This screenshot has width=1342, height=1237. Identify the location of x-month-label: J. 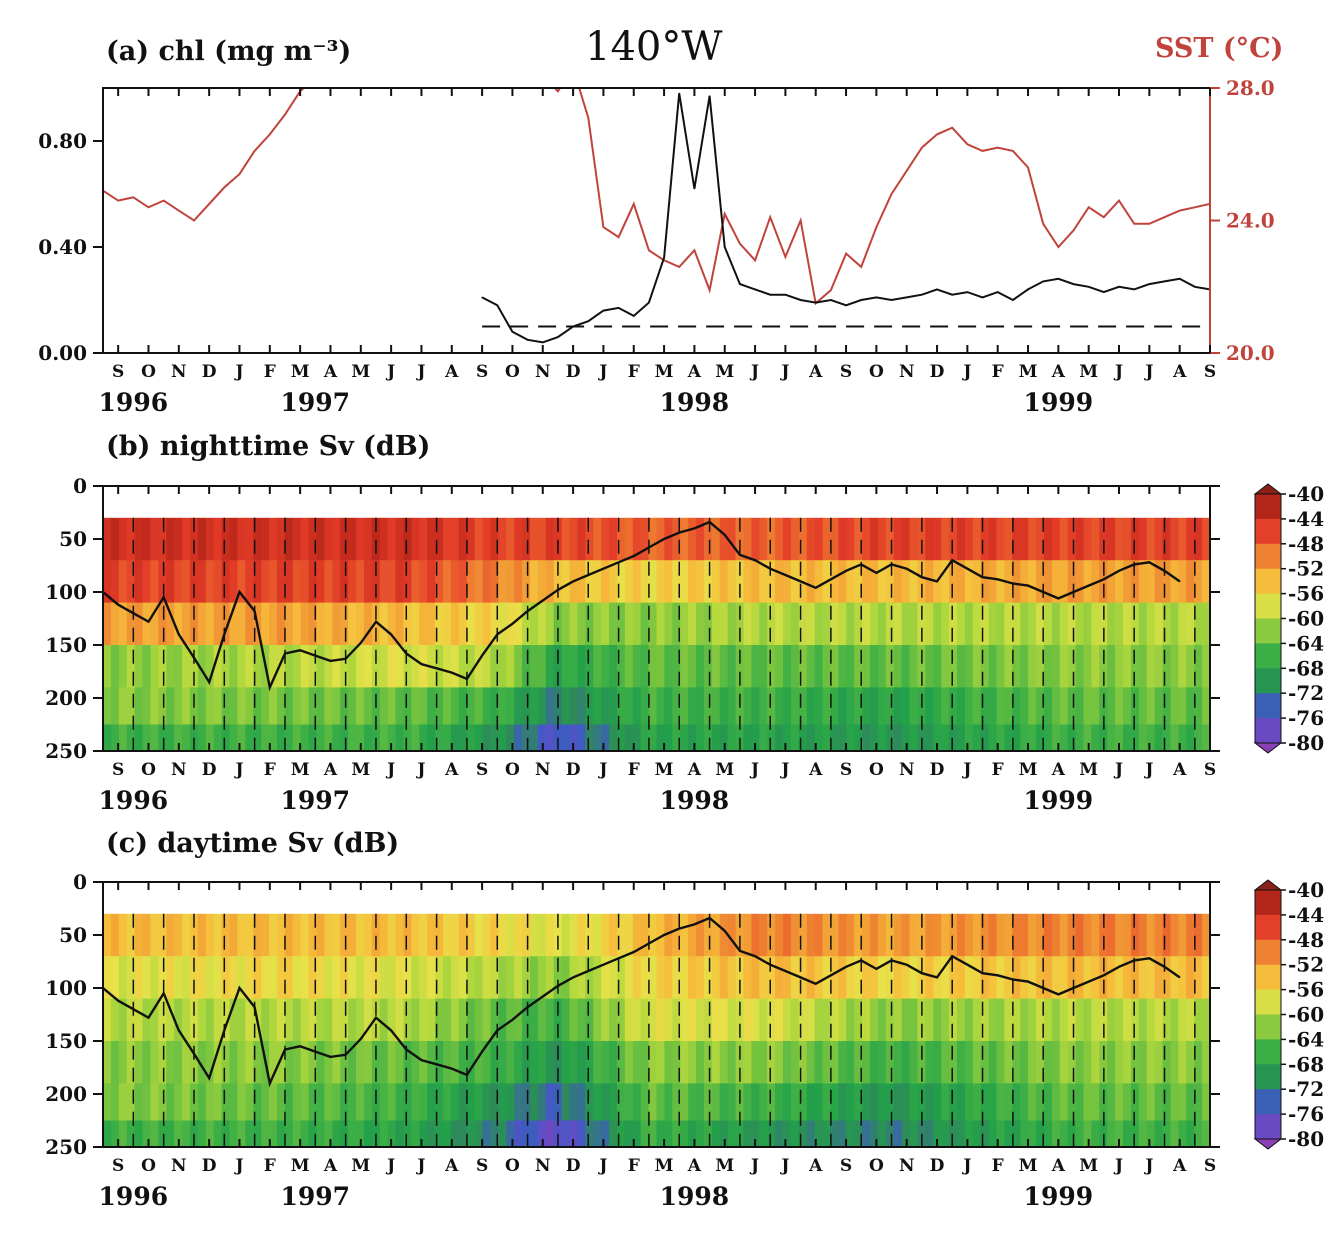
(238, 1166).